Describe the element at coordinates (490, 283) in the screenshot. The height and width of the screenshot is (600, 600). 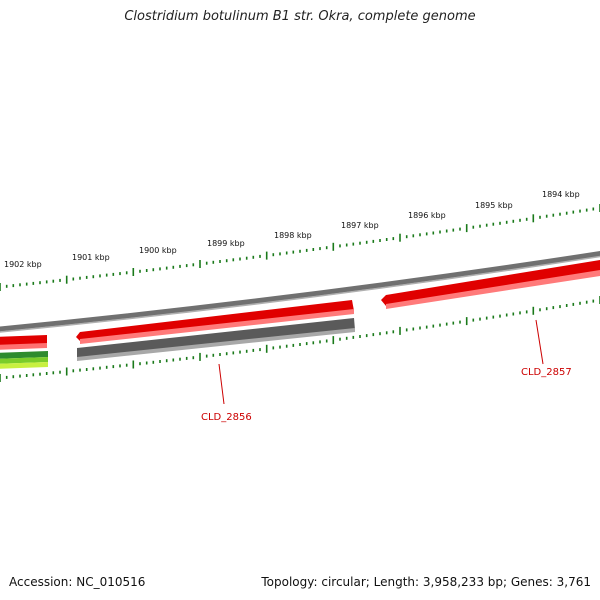
I see `forward-gene-cld2857` at that location.